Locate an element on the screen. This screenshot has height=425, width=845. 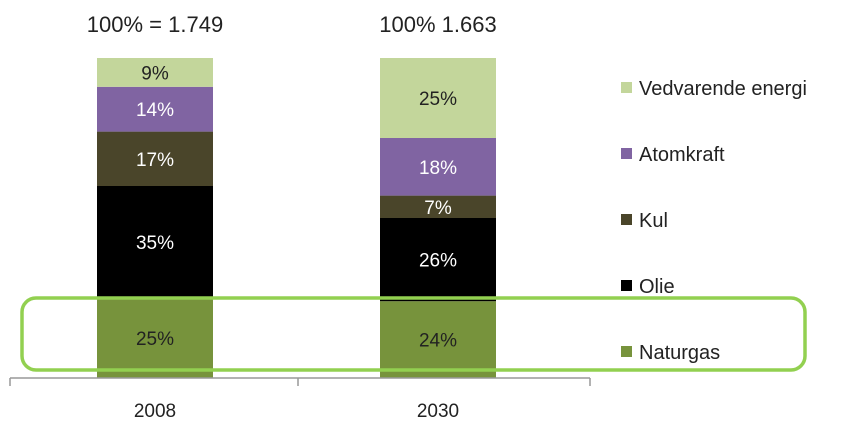
bar-2030-olie is located at coordinates (438, 260).